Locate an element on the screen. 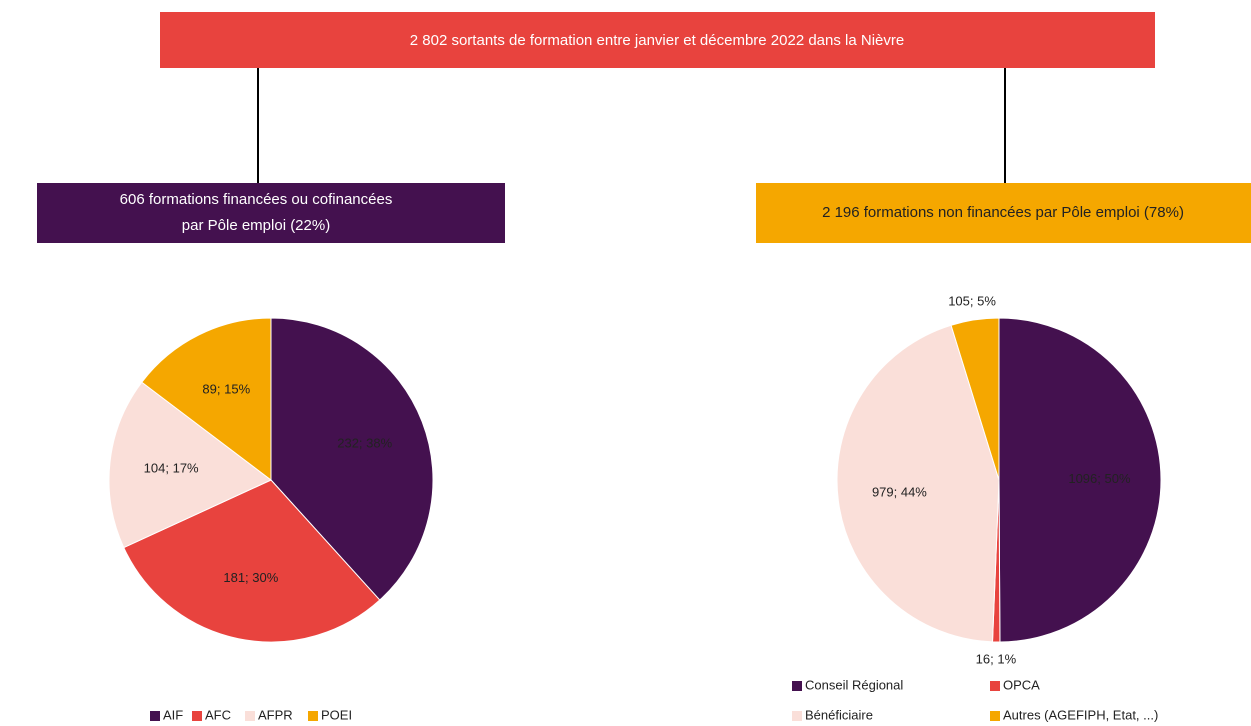 The height and width of the screenshot is (726, 1251). left-box-text: par Pôle emploi (22%) is located at coordinates (256, 225).